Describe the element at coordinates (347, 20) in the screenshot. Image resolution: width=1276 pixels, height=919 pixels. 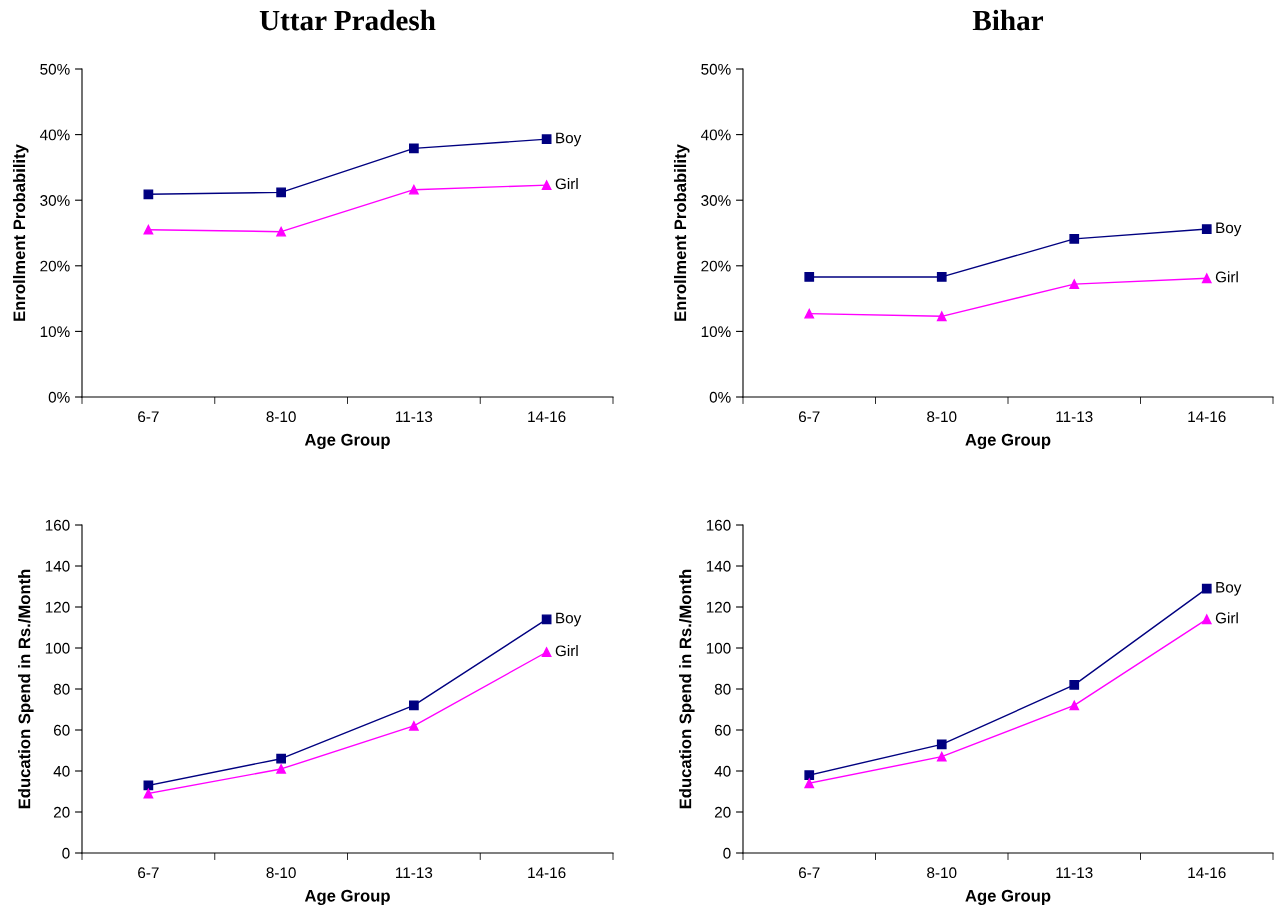
I see `chart-title: Uttar Pradesh` at that location.